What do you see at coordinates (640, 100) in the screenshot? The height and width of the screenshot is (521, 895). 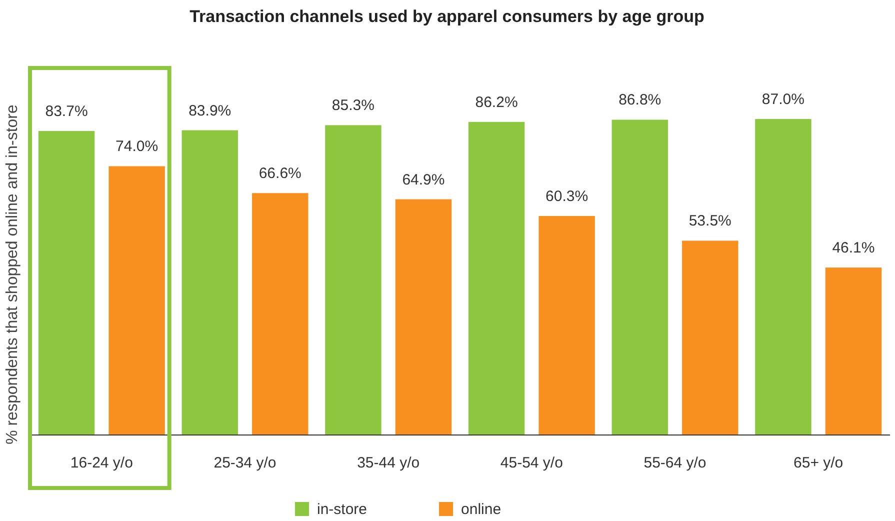 I see `data-label: 86.8%` at bounding box center [640, 100].